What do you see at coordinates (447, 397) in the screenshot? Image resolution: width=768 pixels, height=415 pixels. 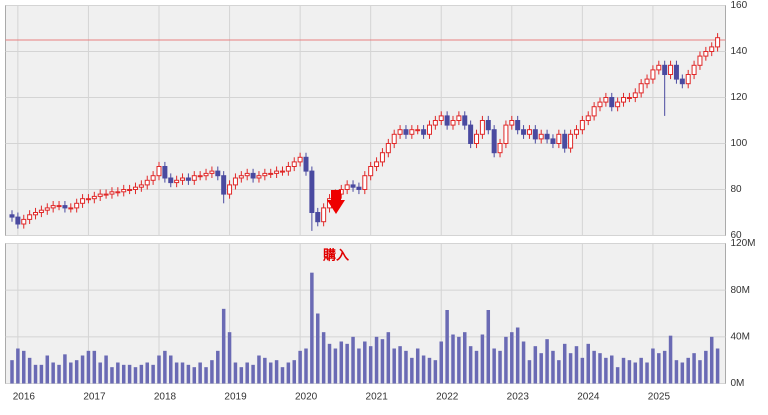 I see `x-tick-label: 2022` at bounding box center [447, 397].